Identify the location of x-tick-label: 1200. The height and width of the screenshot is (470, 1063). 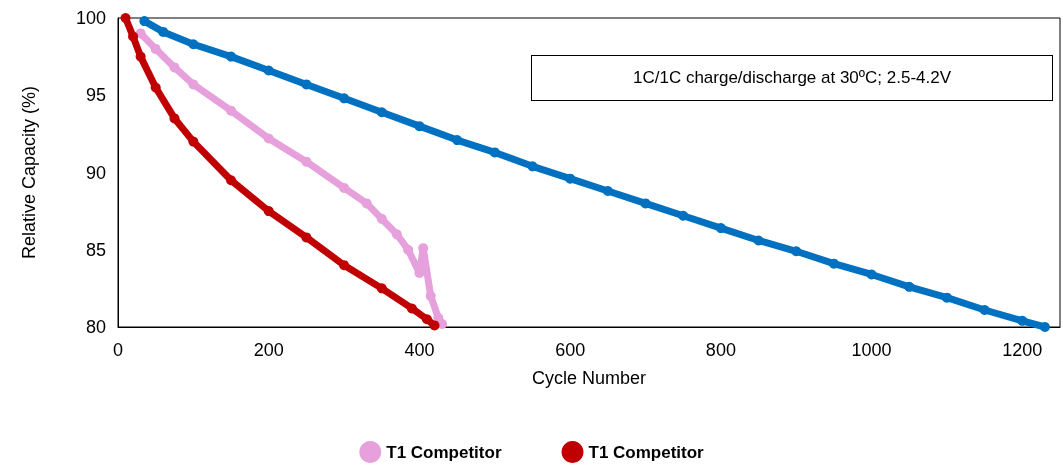
(1022, 350).